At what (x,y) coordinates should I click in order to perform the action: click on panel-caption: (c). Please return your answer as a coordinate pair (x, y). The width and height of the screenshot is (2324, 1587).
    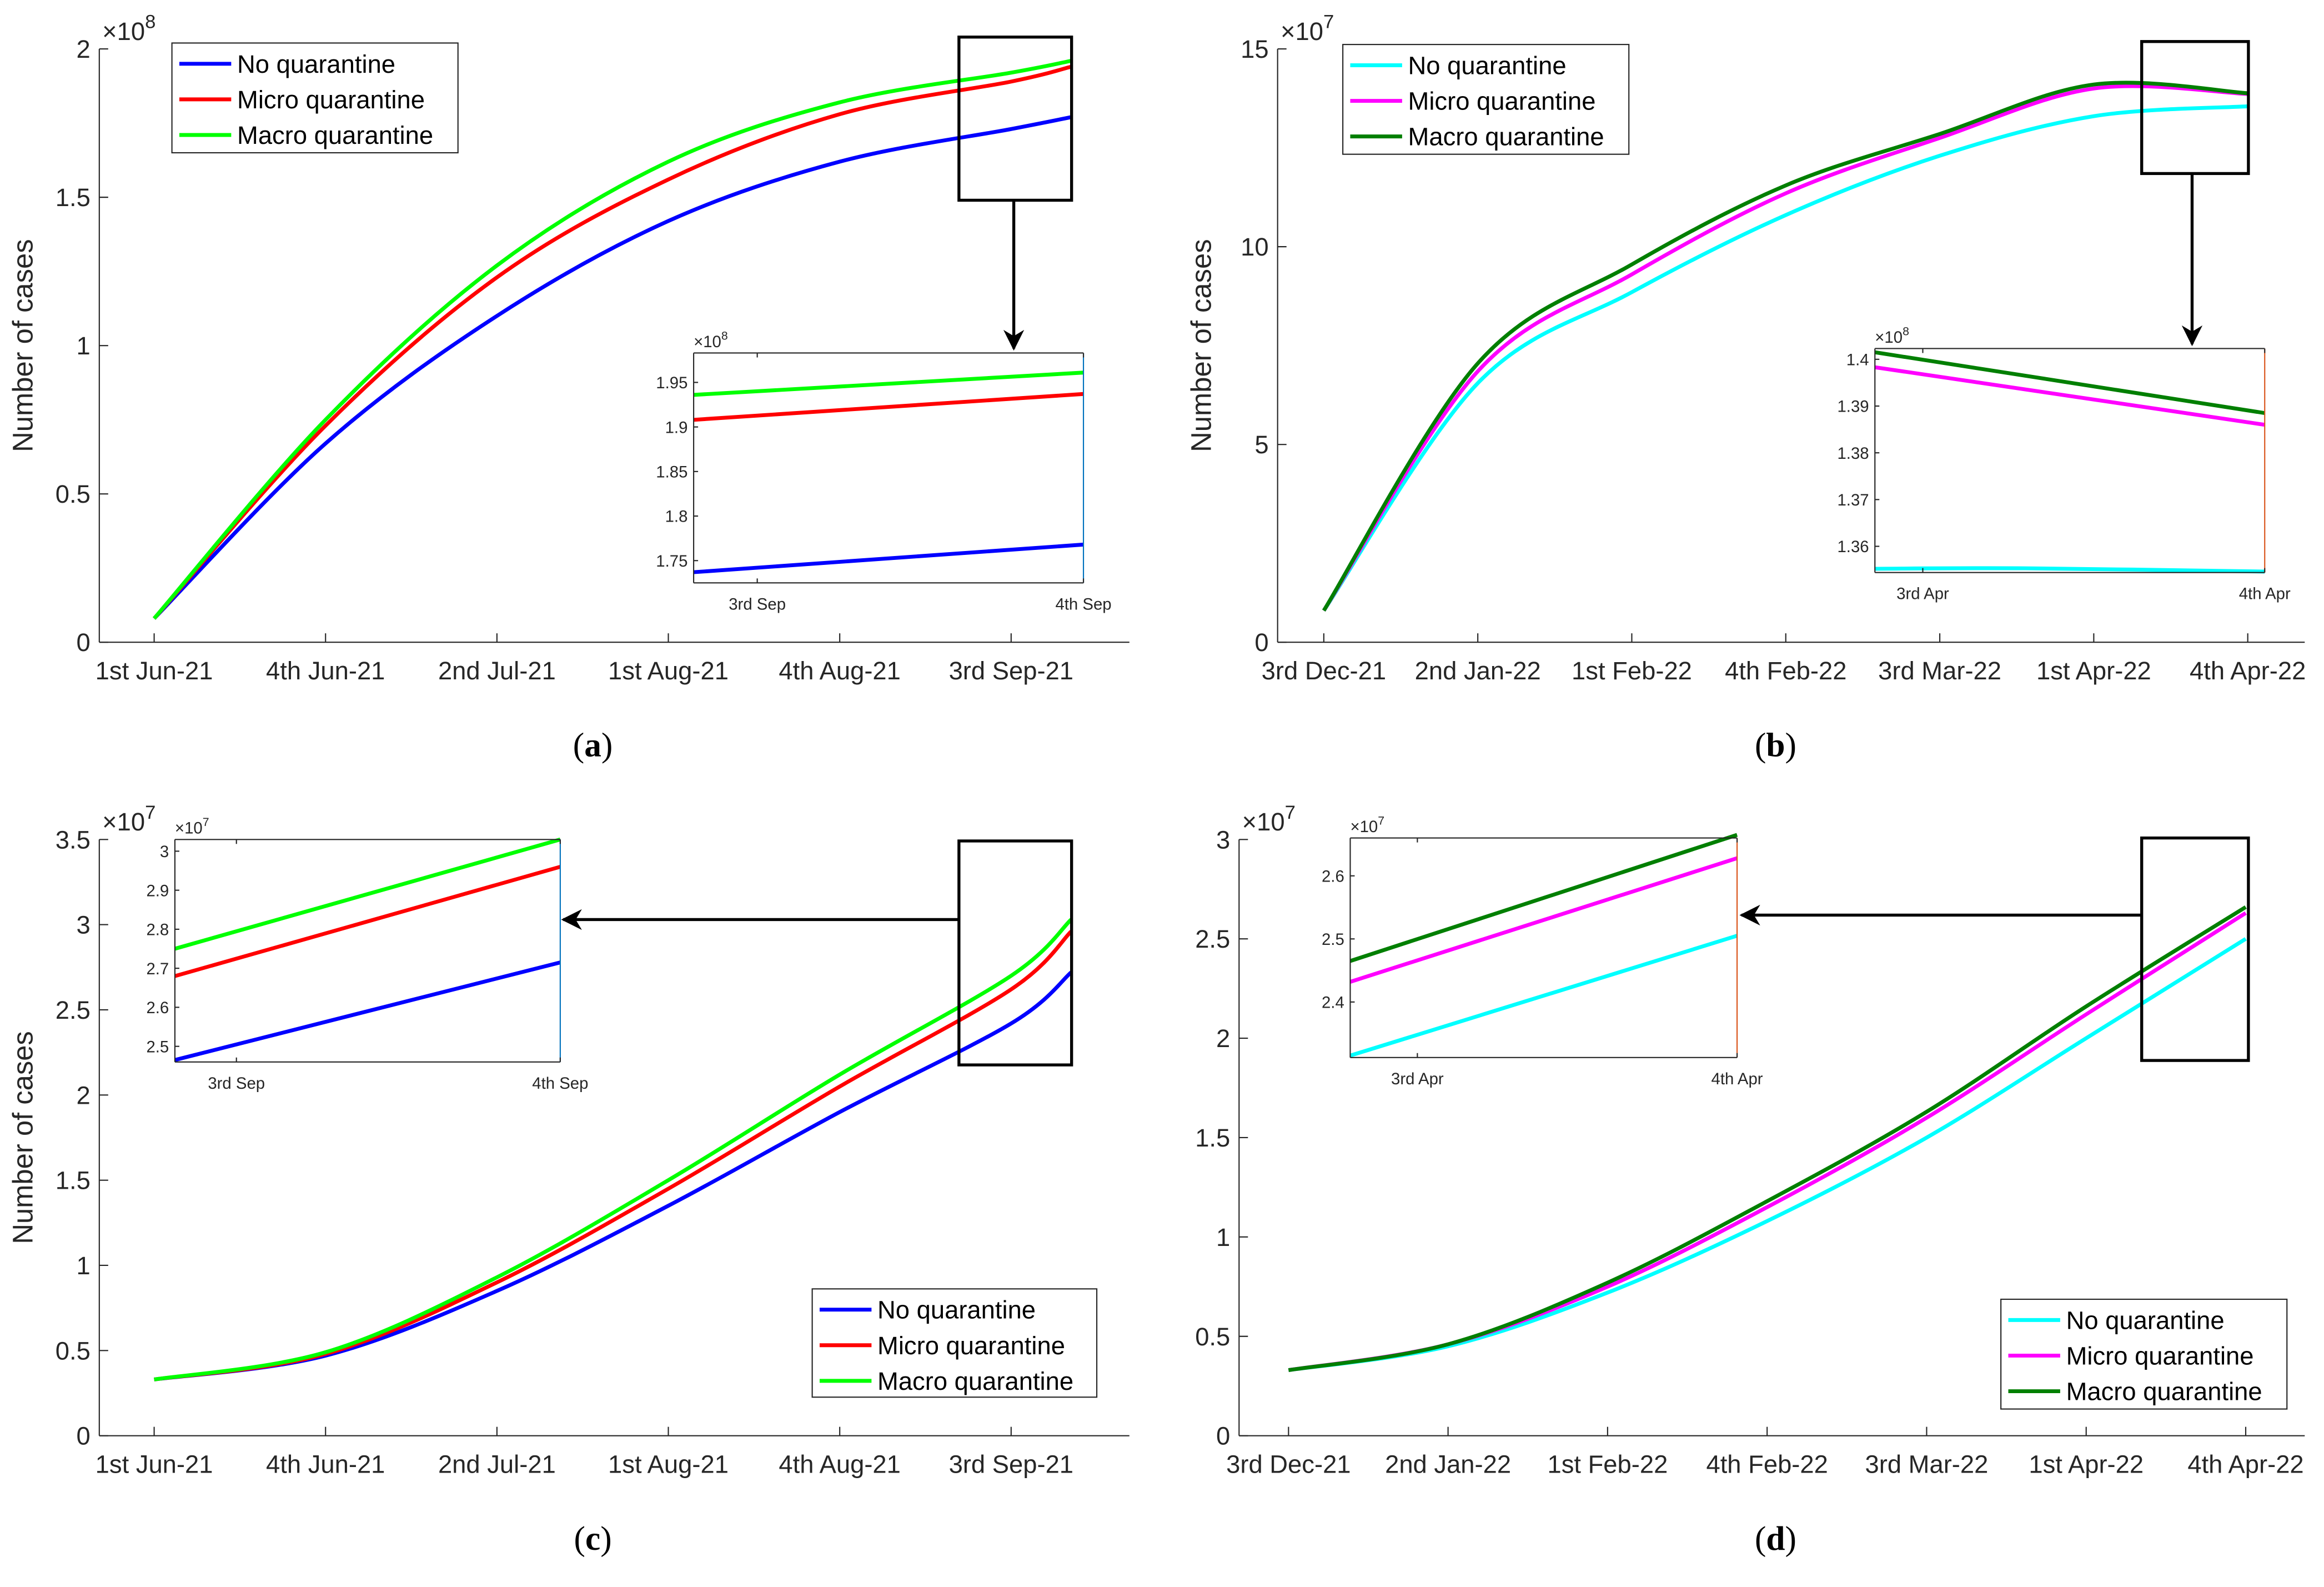
    Looking at the image, I should click on (593, 1539).